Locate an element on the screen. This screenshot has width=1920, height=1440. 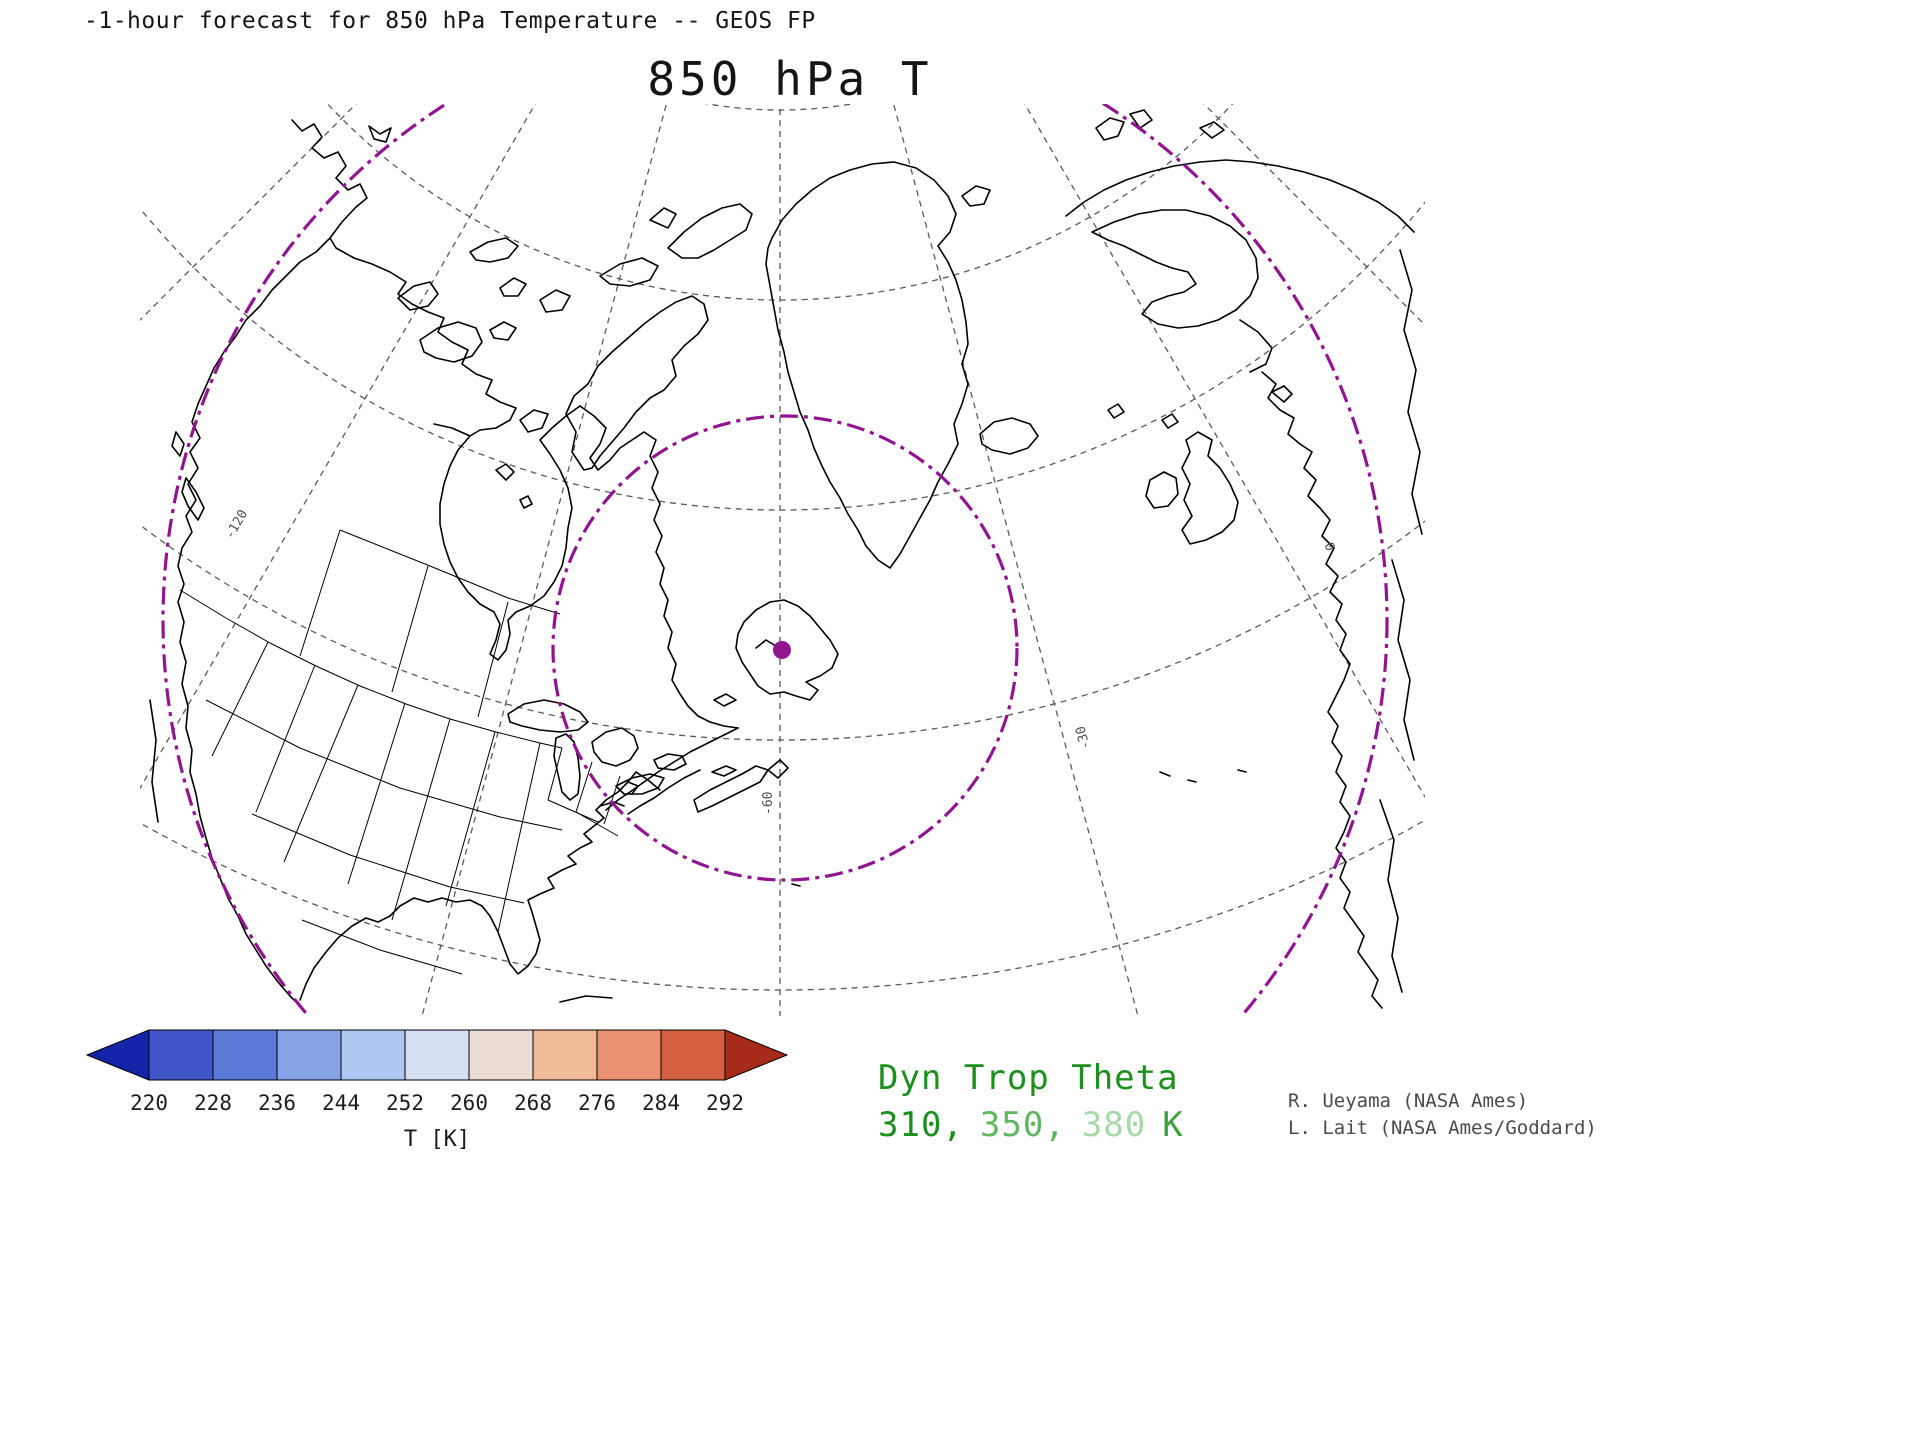
legend-levels: 310, 350, 380 K is located at coordinates (1031, 1125).